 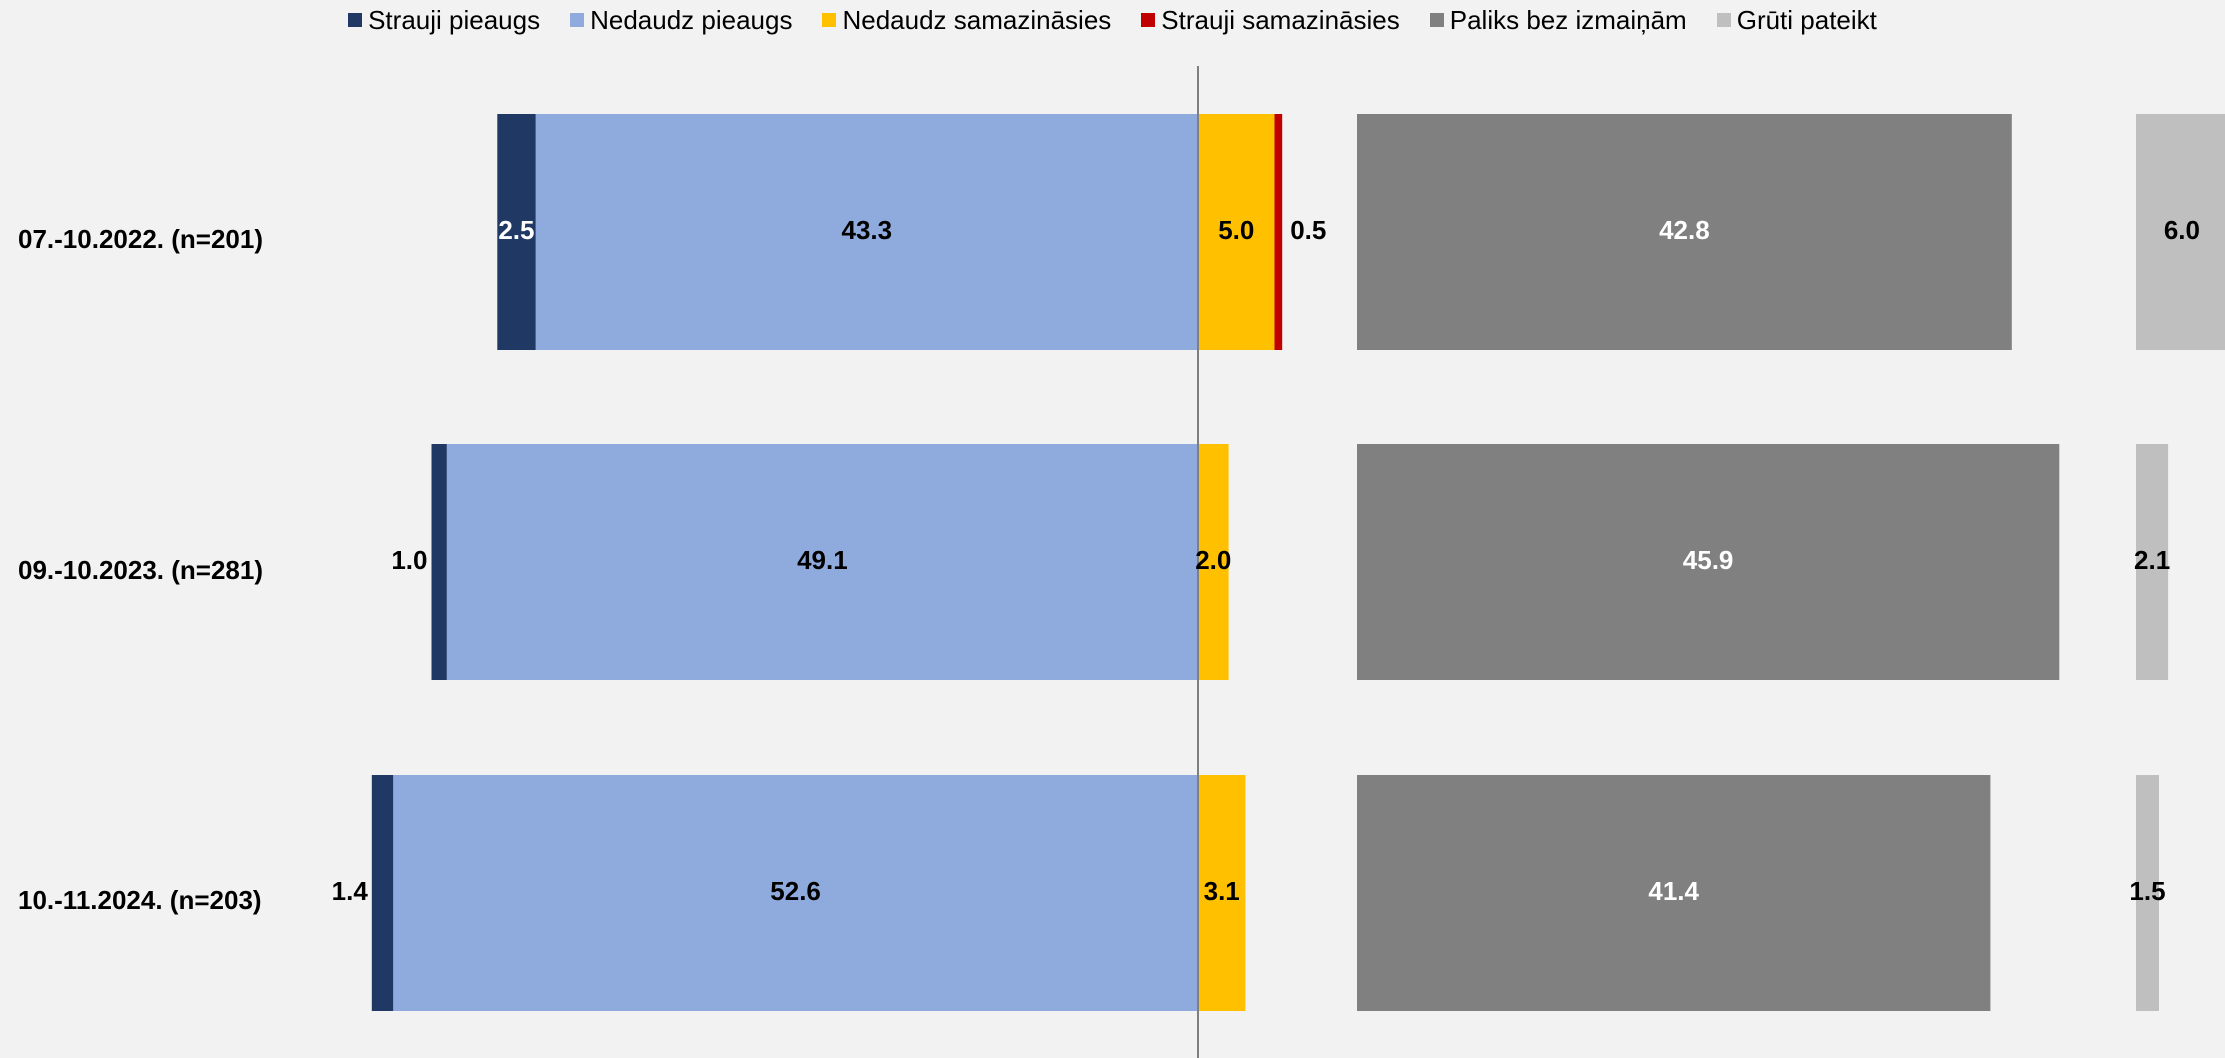 I want to click on legend-swatch-strauji-samazinasies, so click(x=1148, y=20).